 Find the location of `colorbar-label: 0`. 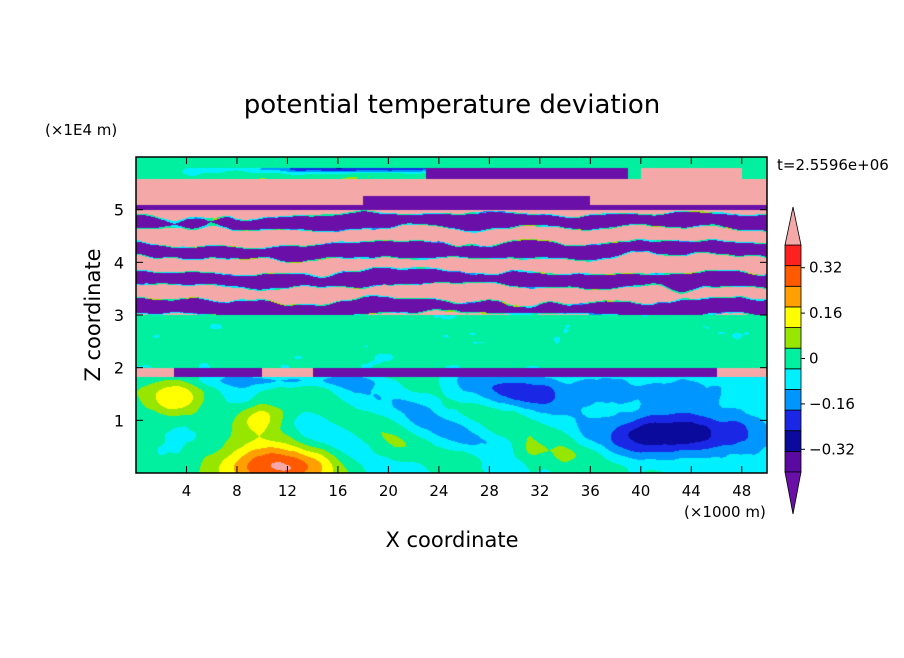

colorbar-label: 0 is located at coordinates (814, 359).